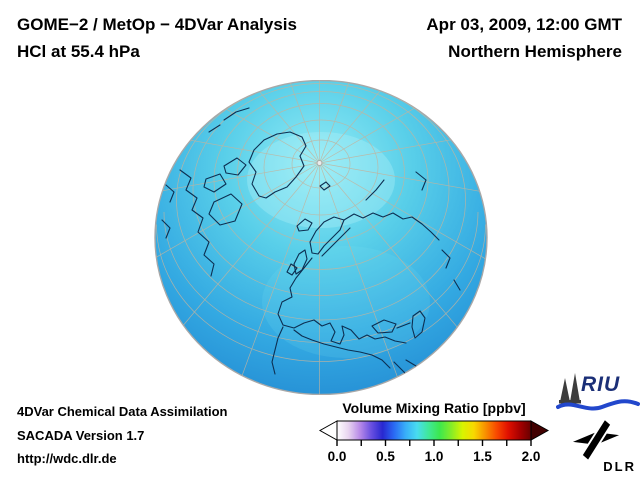 The width and height of the screenshot is (640, 480). What do you see at coordinates (319, 163) in the screenshot?
I see `north-pole-dot` at bounding box center [319, 163].